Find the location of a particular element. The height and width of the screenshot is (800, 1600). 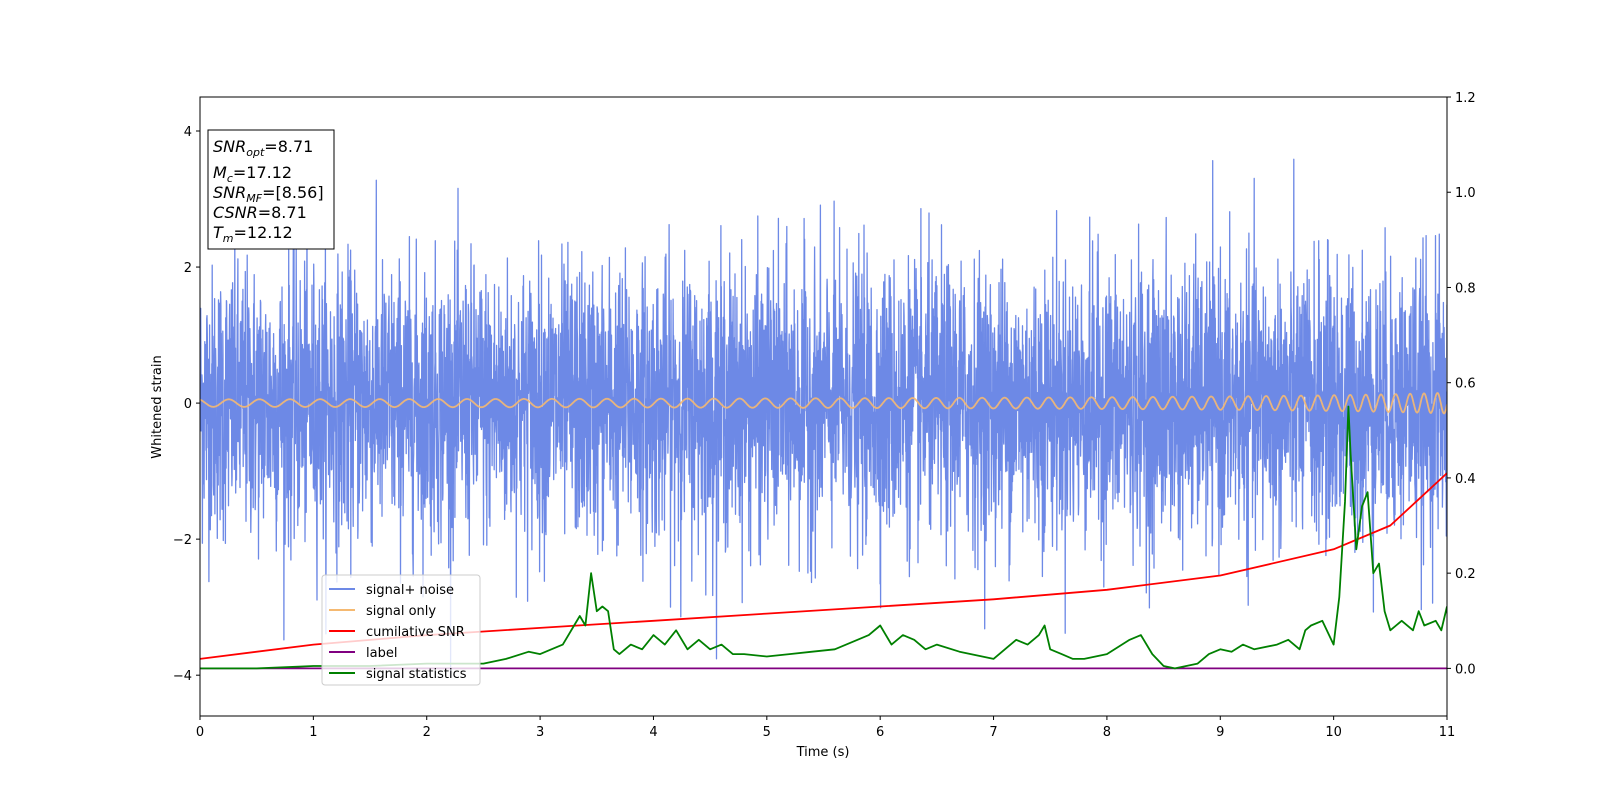

x-tick-label: 4 is located at coordinates (653, 732).